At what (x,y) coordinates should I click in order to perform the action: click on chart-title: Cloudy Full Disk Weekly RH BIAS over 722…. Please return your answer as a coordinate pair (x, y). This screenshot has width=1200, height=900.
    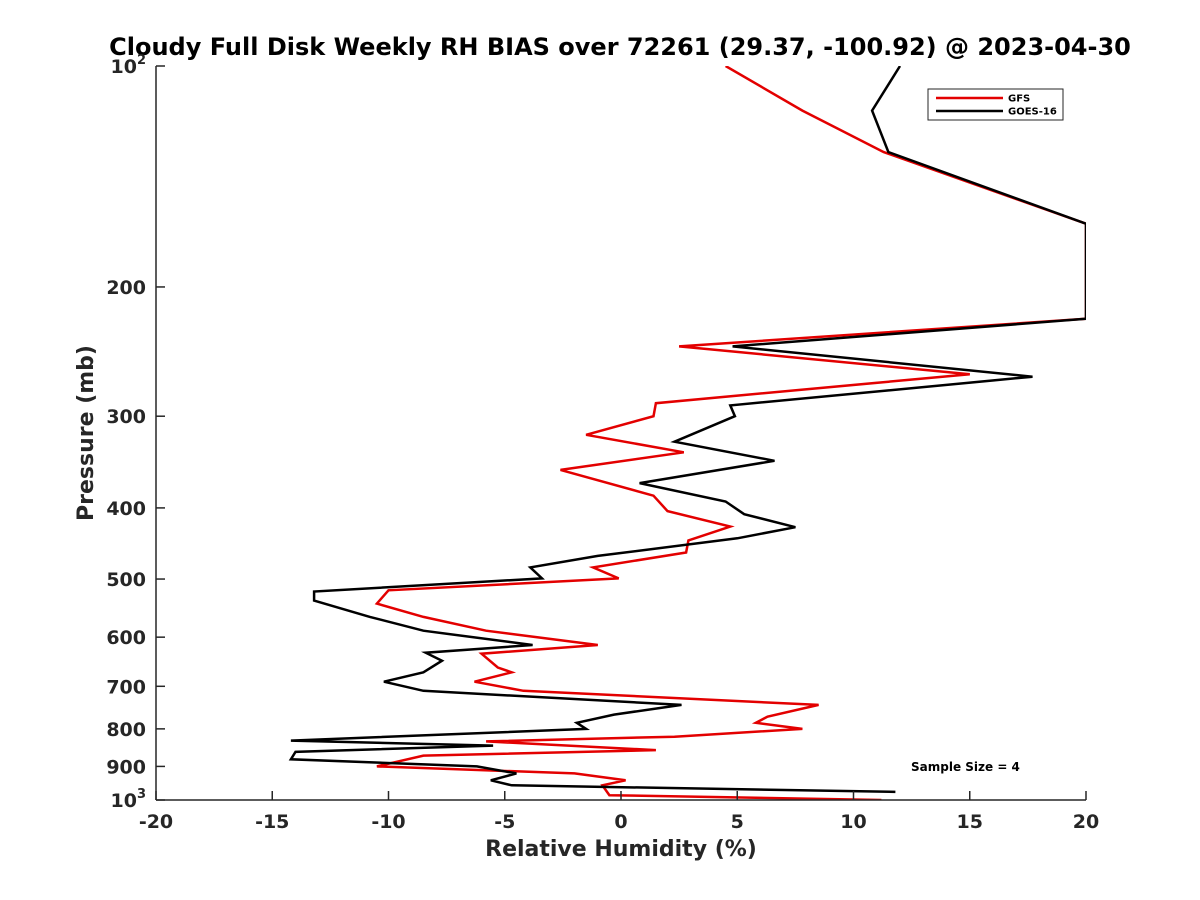
    Looking at the image, I should click on (620, 47).